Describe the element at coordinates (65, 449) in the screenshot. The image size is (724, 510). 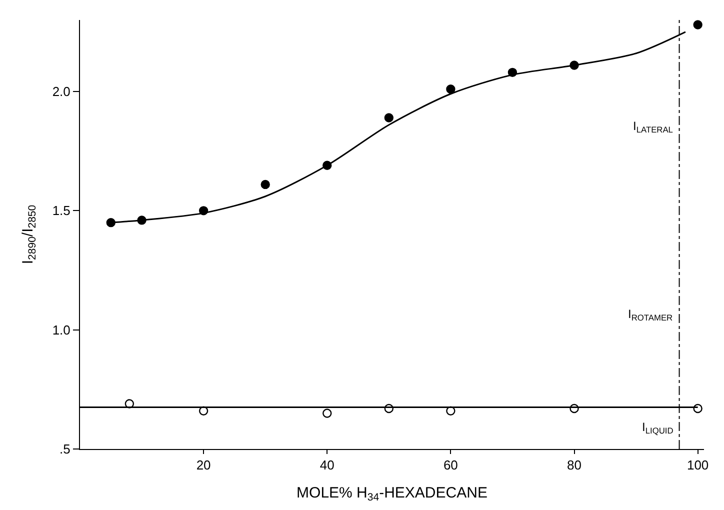
I see `y-tick-label: .5` at that location.